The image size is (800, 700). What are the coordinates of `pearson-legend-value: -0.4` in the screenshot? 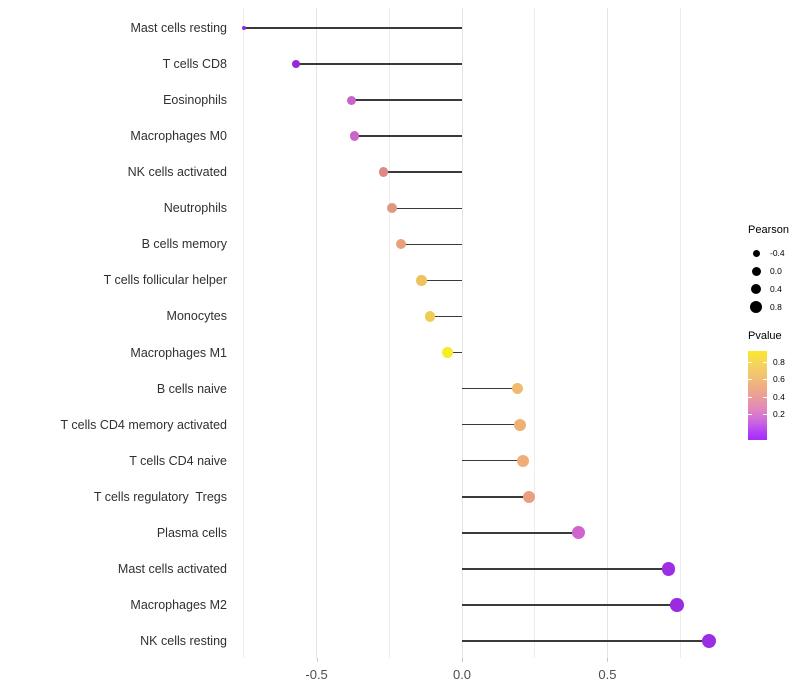 It's located at (777, 253).